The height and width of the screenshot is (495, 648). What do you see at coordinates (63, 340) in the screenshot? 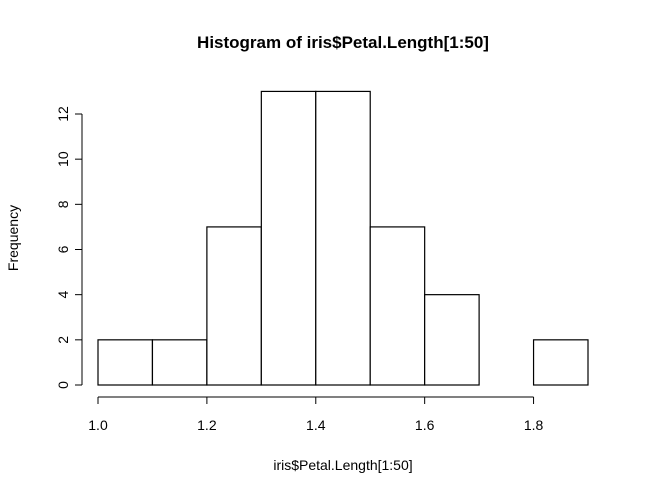
I see `y-tick-label: 2` at bounding box center [63, 340].